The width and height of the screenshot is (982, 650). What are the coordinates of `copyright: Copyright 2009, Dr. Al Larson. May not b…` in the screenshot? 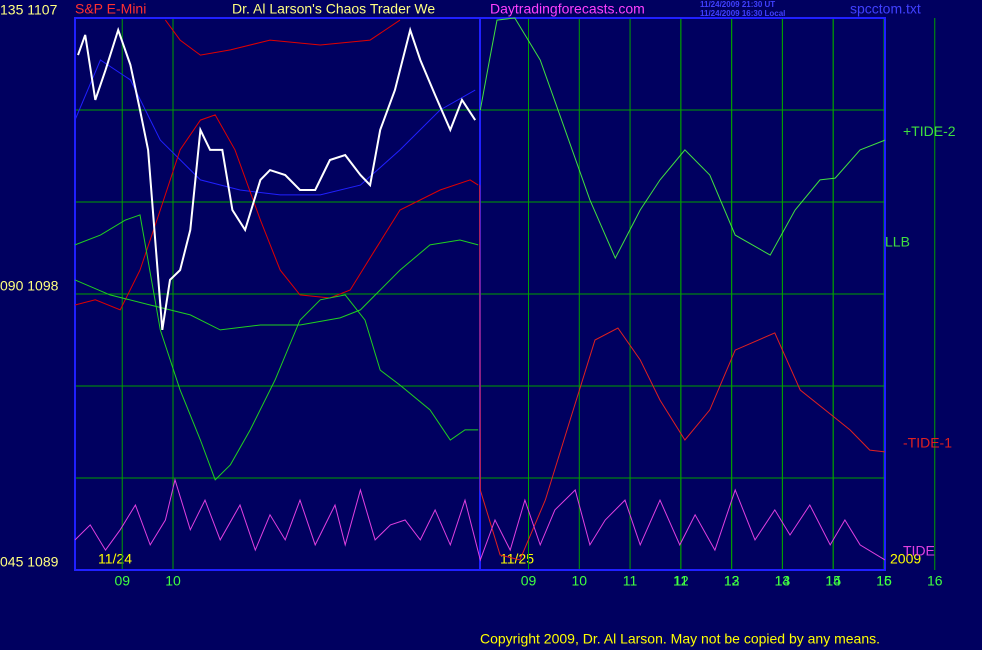 It's located at (680, 639).